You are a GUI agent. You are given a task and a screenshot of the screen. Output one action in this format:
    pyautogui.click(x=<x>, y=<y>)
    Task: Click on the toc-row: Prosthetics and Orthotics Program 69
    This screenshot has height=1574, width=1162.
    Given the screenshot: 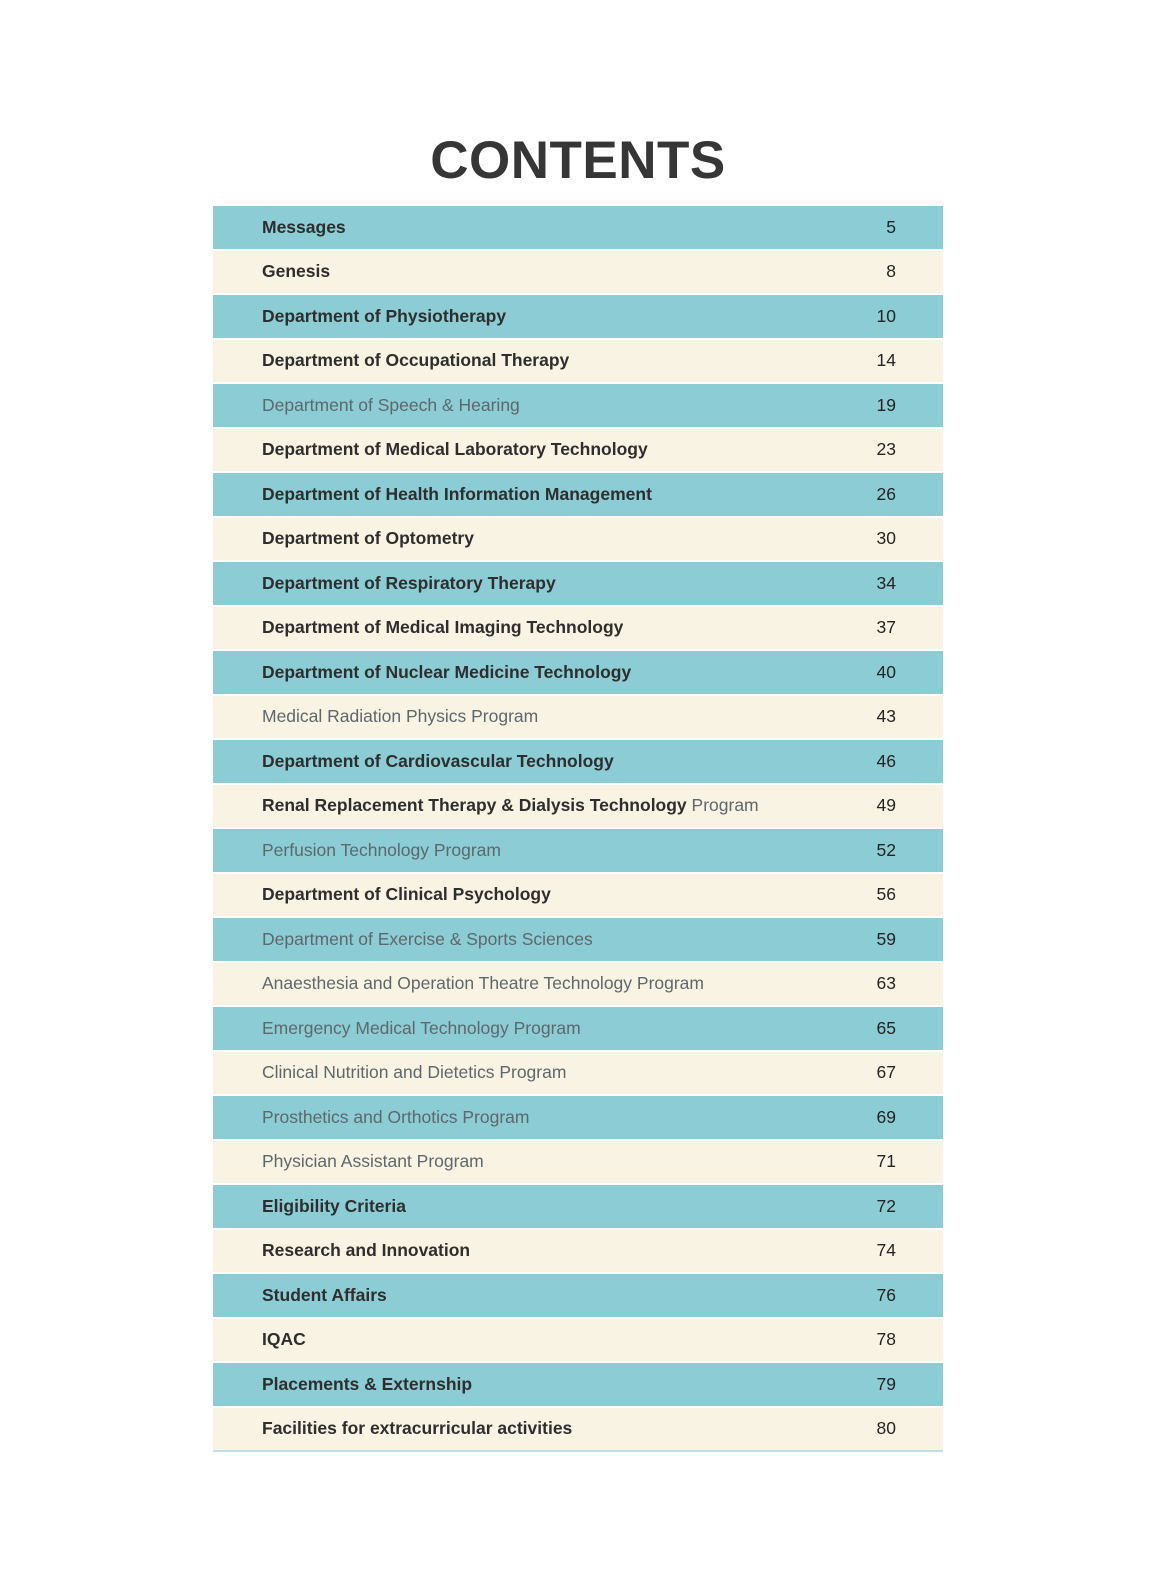 What is the action you would take?
    pyautogui.click(x=578, y=1118)
    